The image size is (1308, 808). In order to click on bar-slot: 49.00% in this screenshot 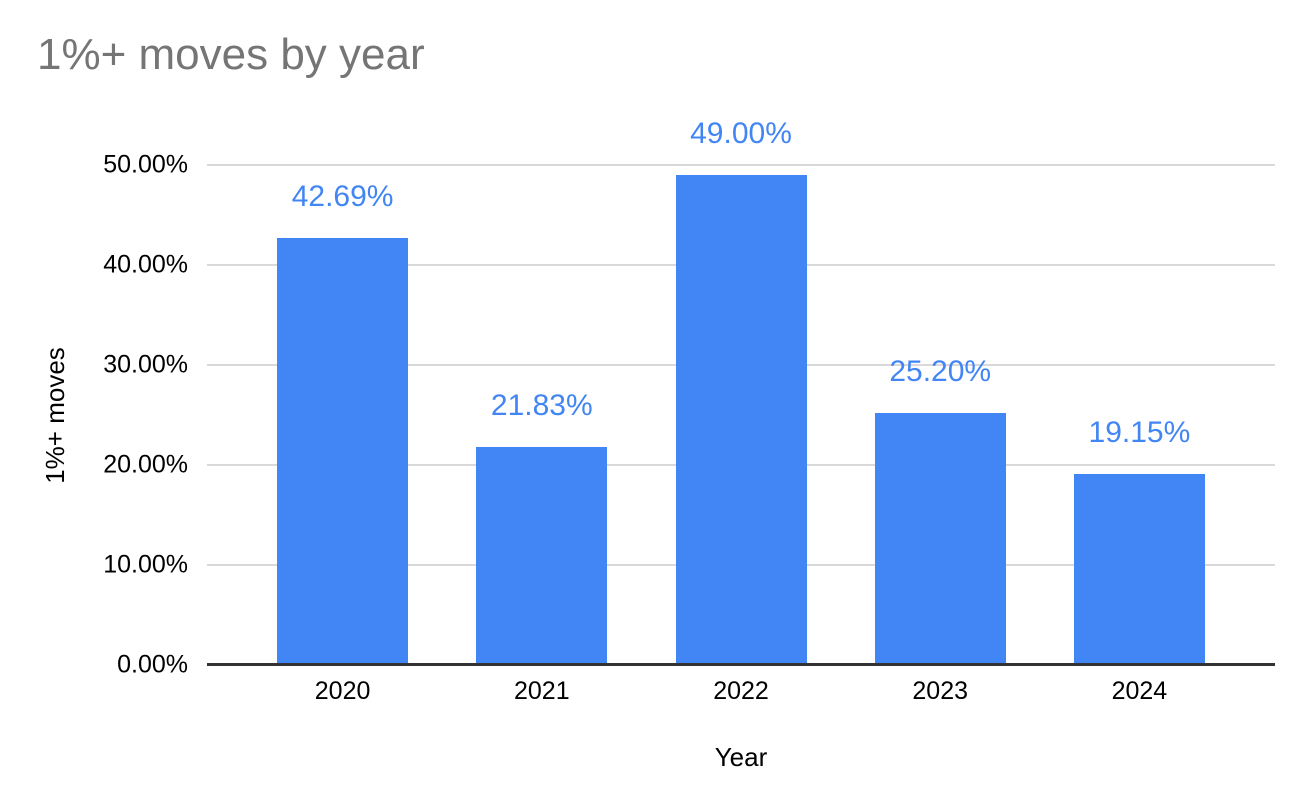, I will do `click(740, 391)`.